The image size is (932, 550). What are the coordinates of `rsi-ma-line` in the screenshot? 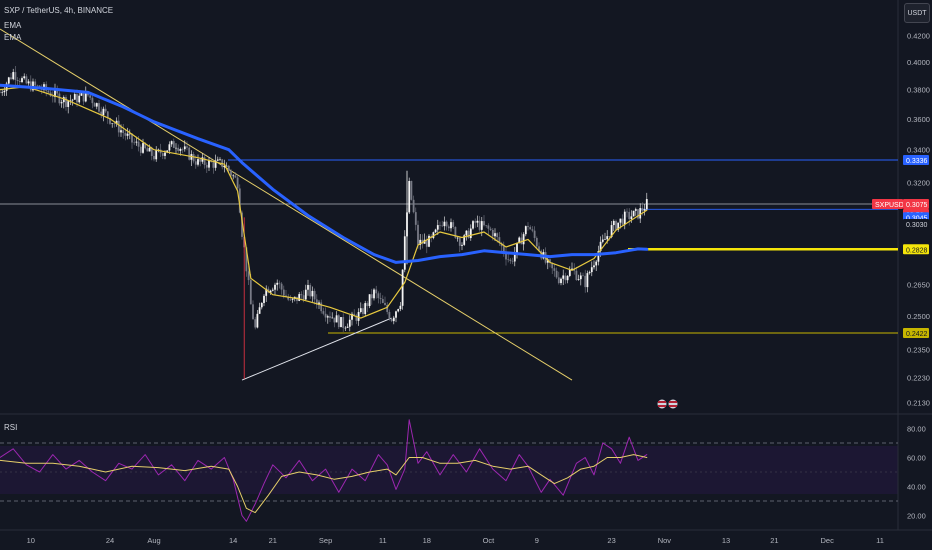 It's located at (324, 484).